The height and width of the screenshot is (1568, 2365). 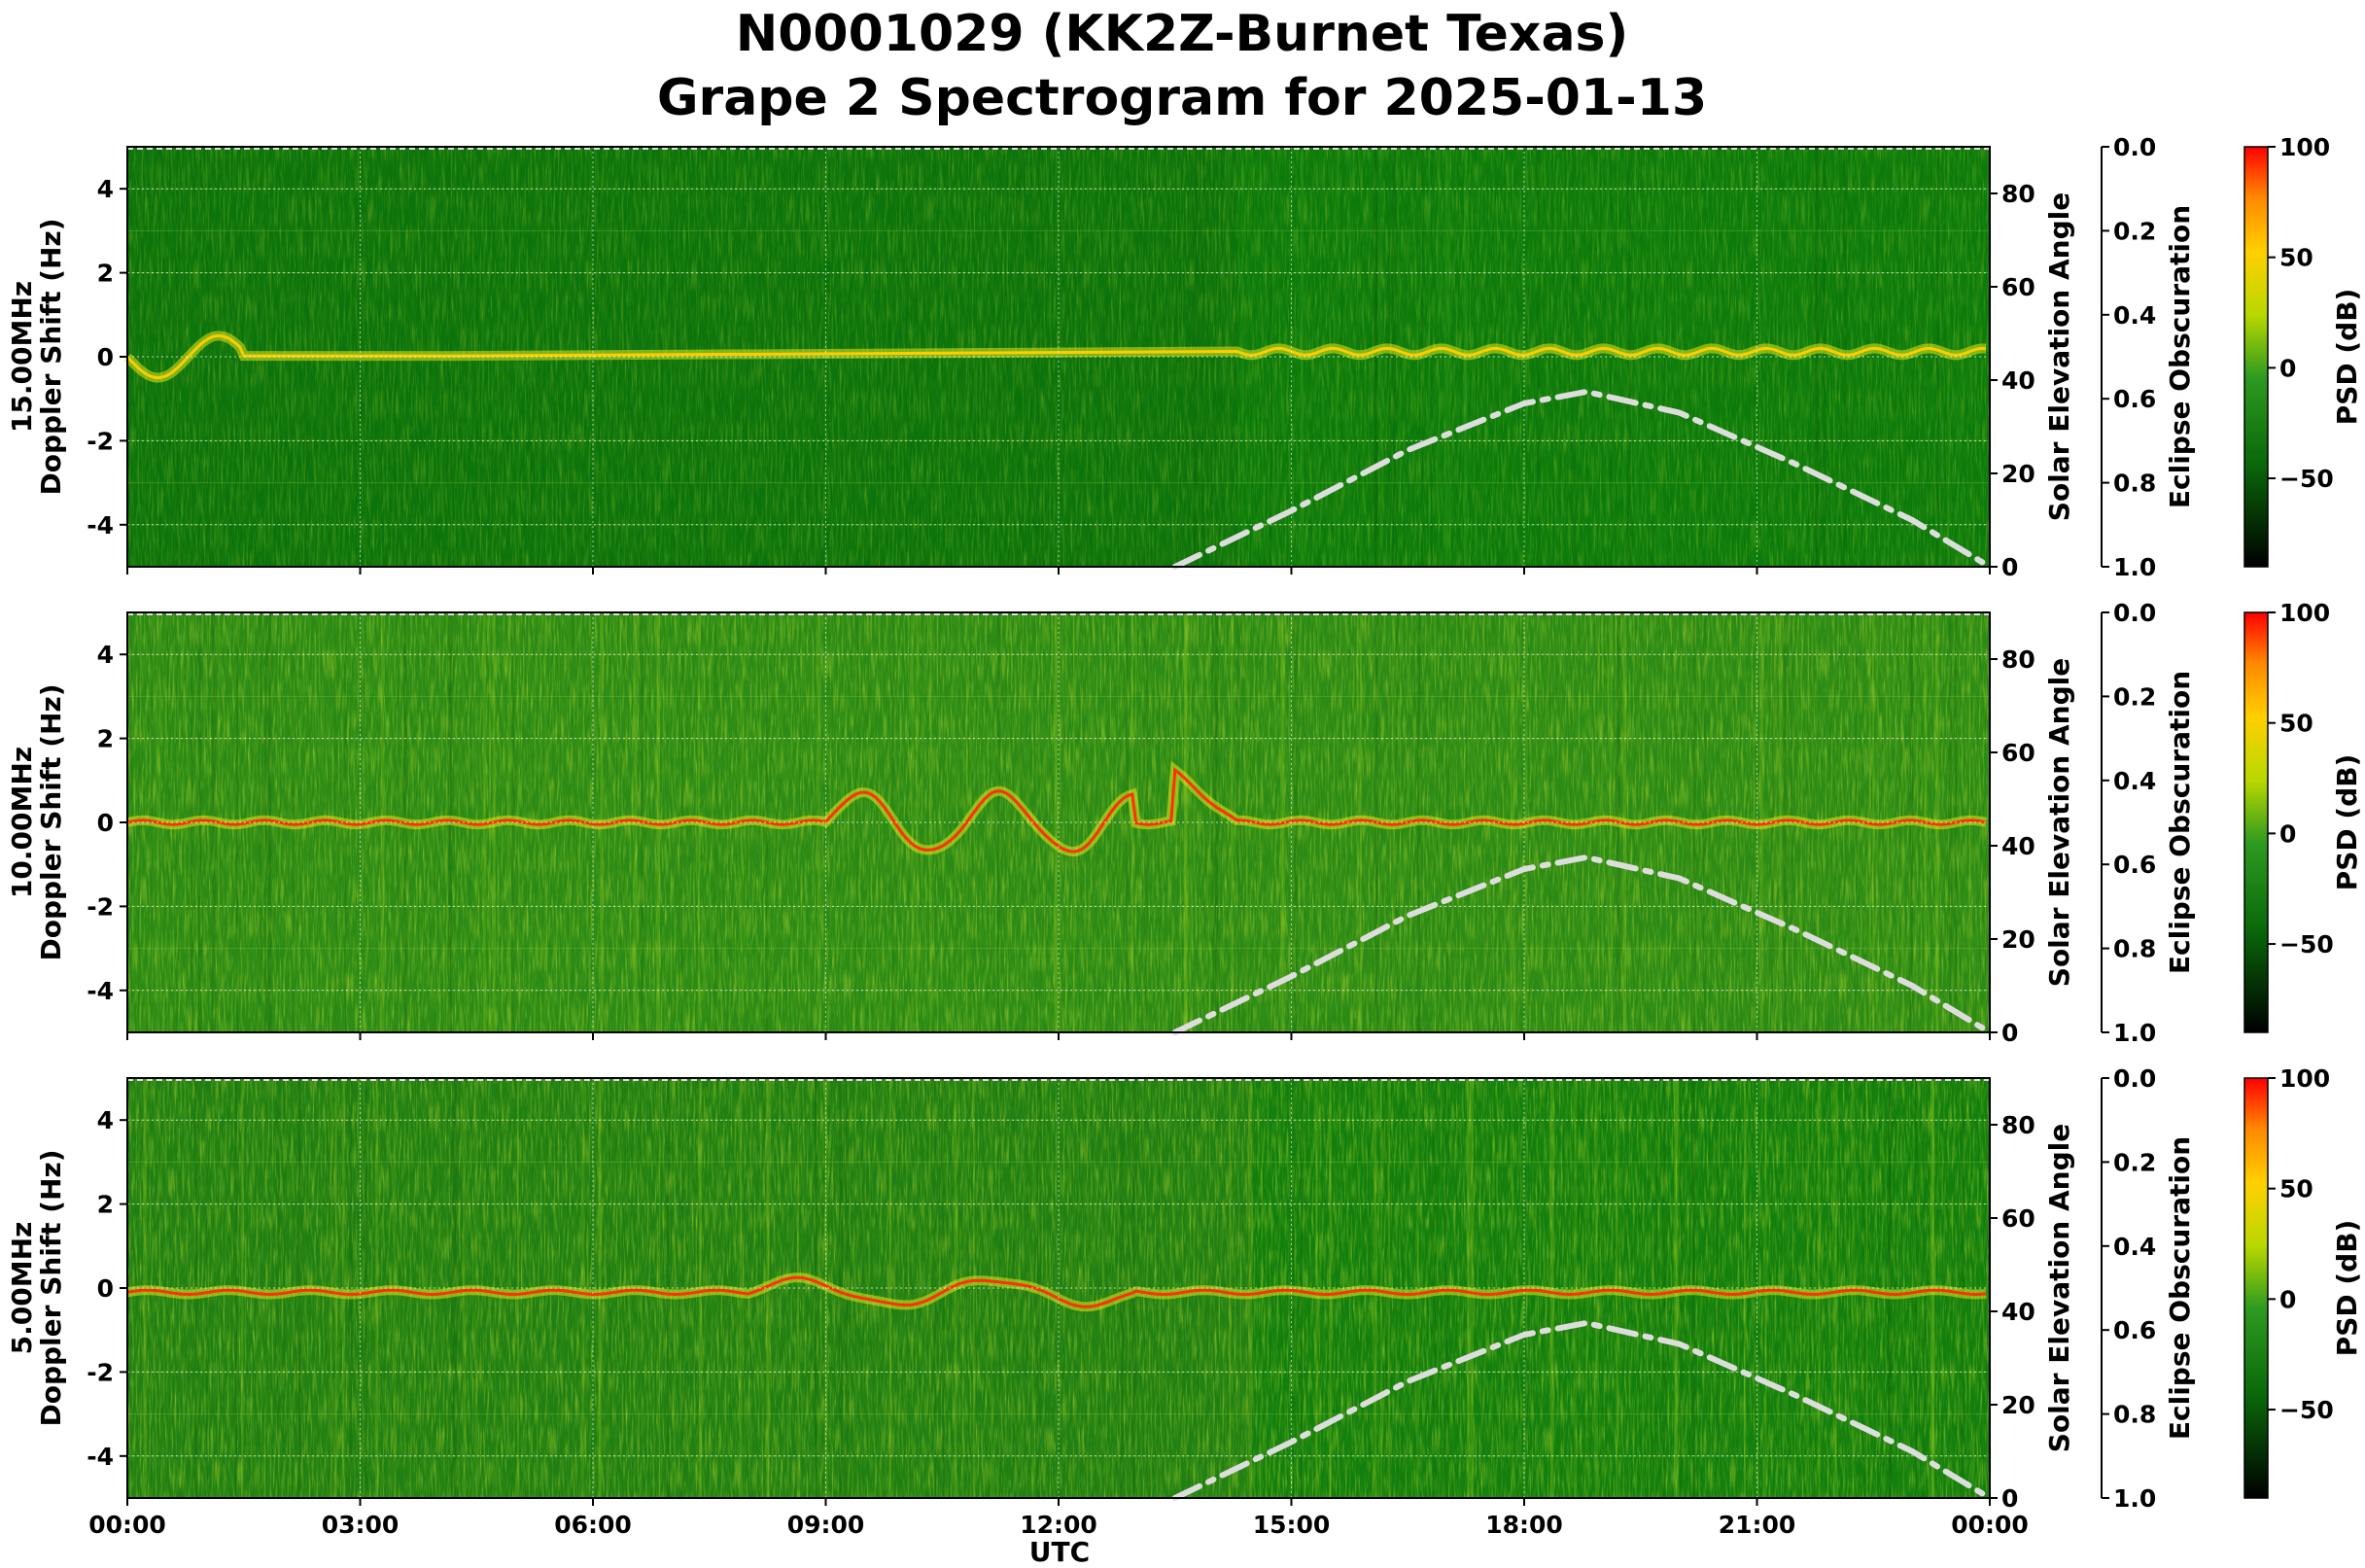 I want to click on solar-elevation-label: Solar Elevation Angle, so click(x=2059, y=822).